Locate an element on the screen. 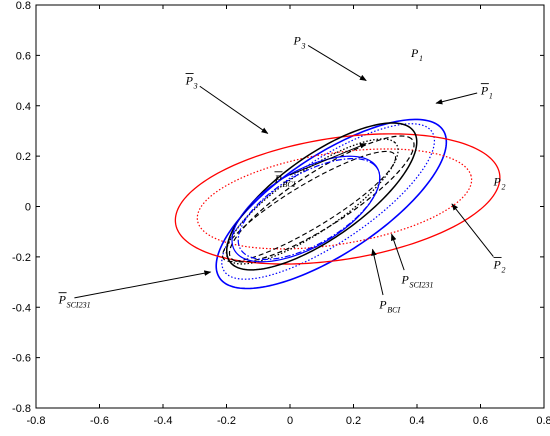  annotation-label-psci231-bar: P SCI231 is located at coordinates (74, 301).